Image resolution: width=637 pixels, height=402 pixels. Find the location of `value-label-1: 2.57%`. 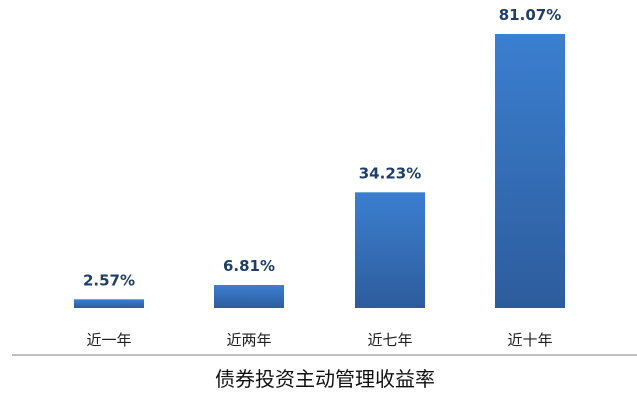

value-label-1: 2.57% is located at coordinates (109, 280).